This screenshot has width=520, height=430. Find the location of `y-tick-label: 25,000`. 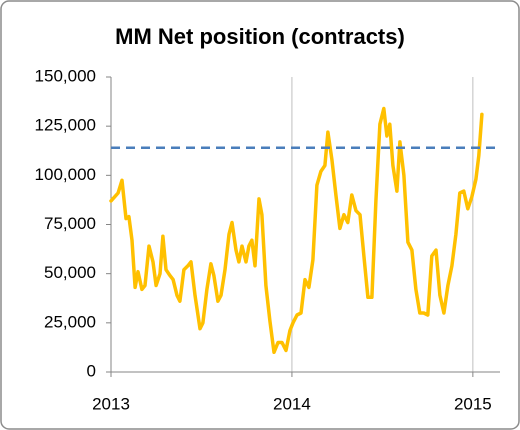

y-tick-label: 25,000 is located at coordinates (70, 321).